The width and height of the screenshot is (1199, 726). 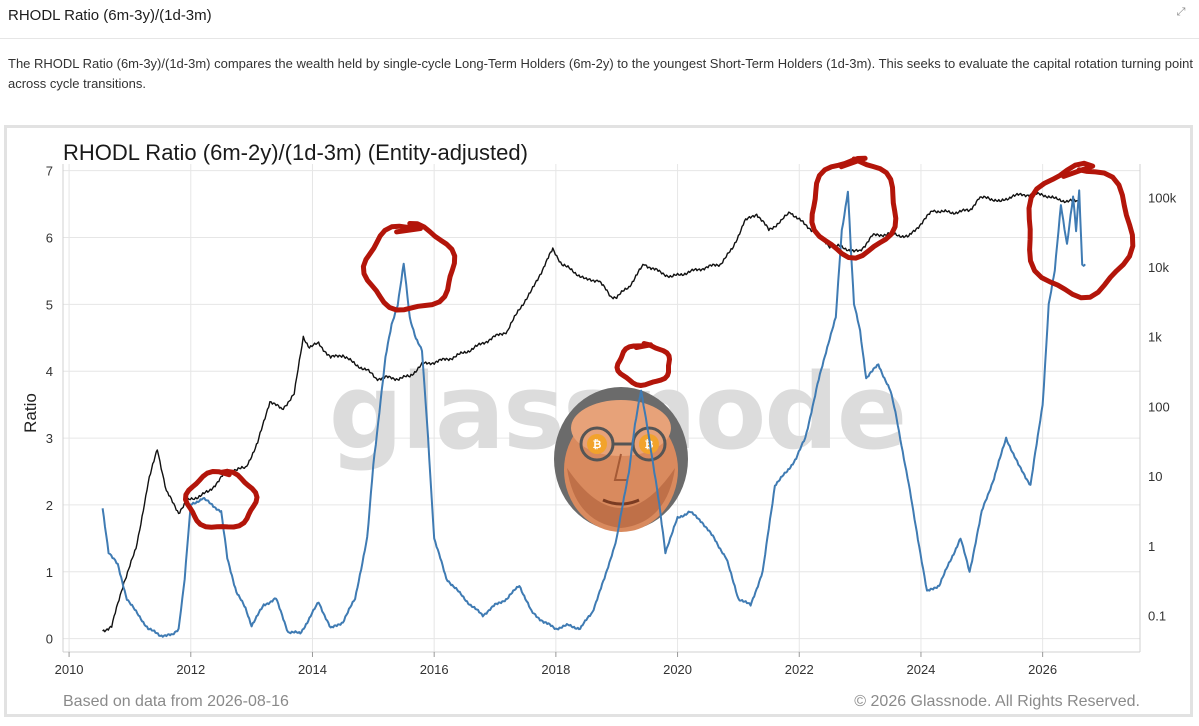 I want to click on y2-tick-label: 1, so click(x=1151, y=546).